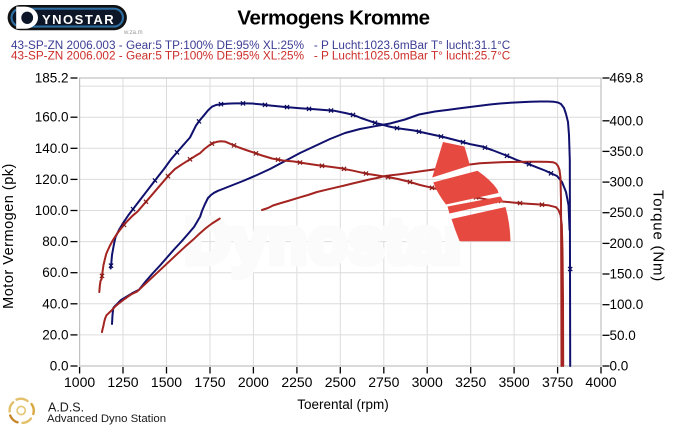  I want to click on svg-text: 120.0, so click(52, 179).